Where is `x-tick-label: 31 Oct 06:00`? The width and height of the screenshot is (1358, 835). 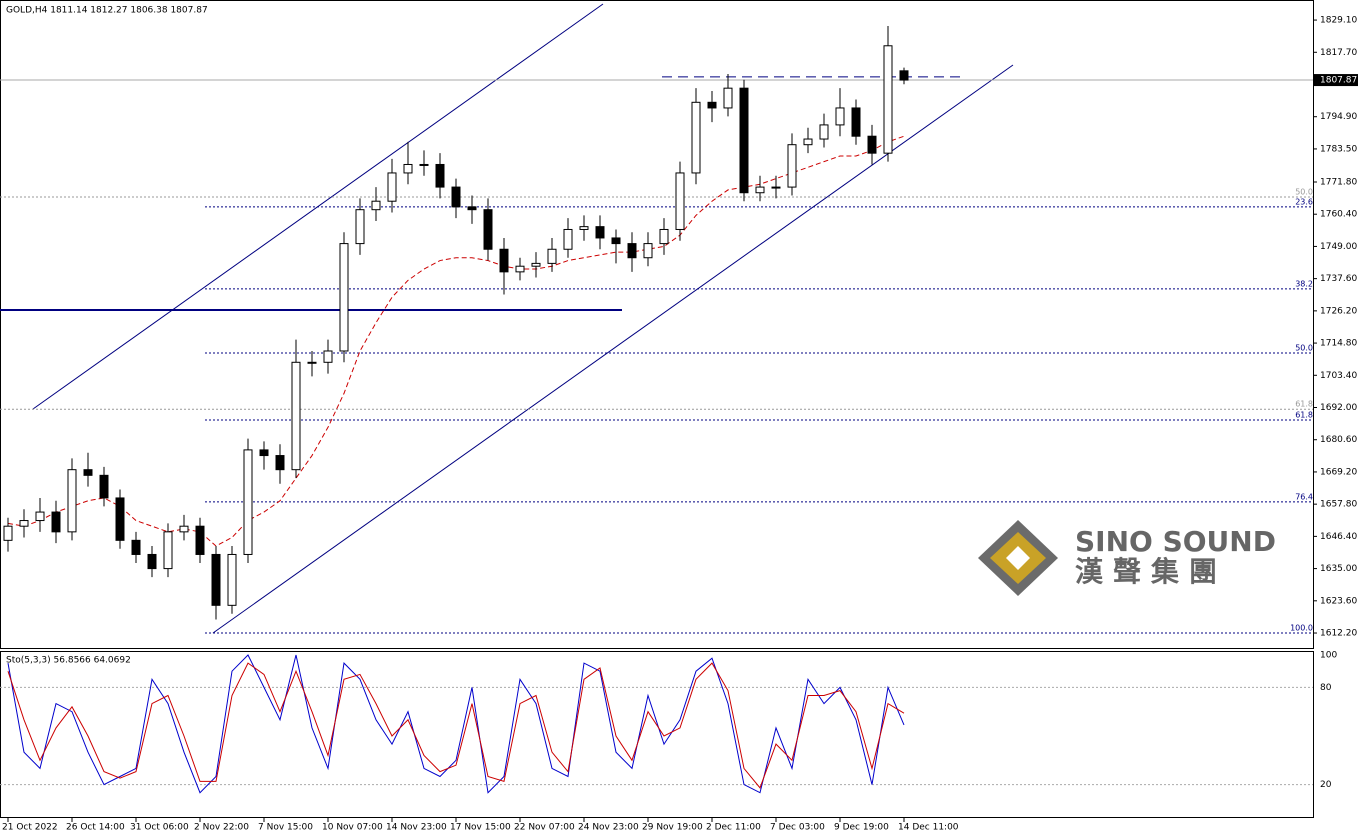
x-tick-label: 31 Oct 06:00 is located at coordinates (159, 828).